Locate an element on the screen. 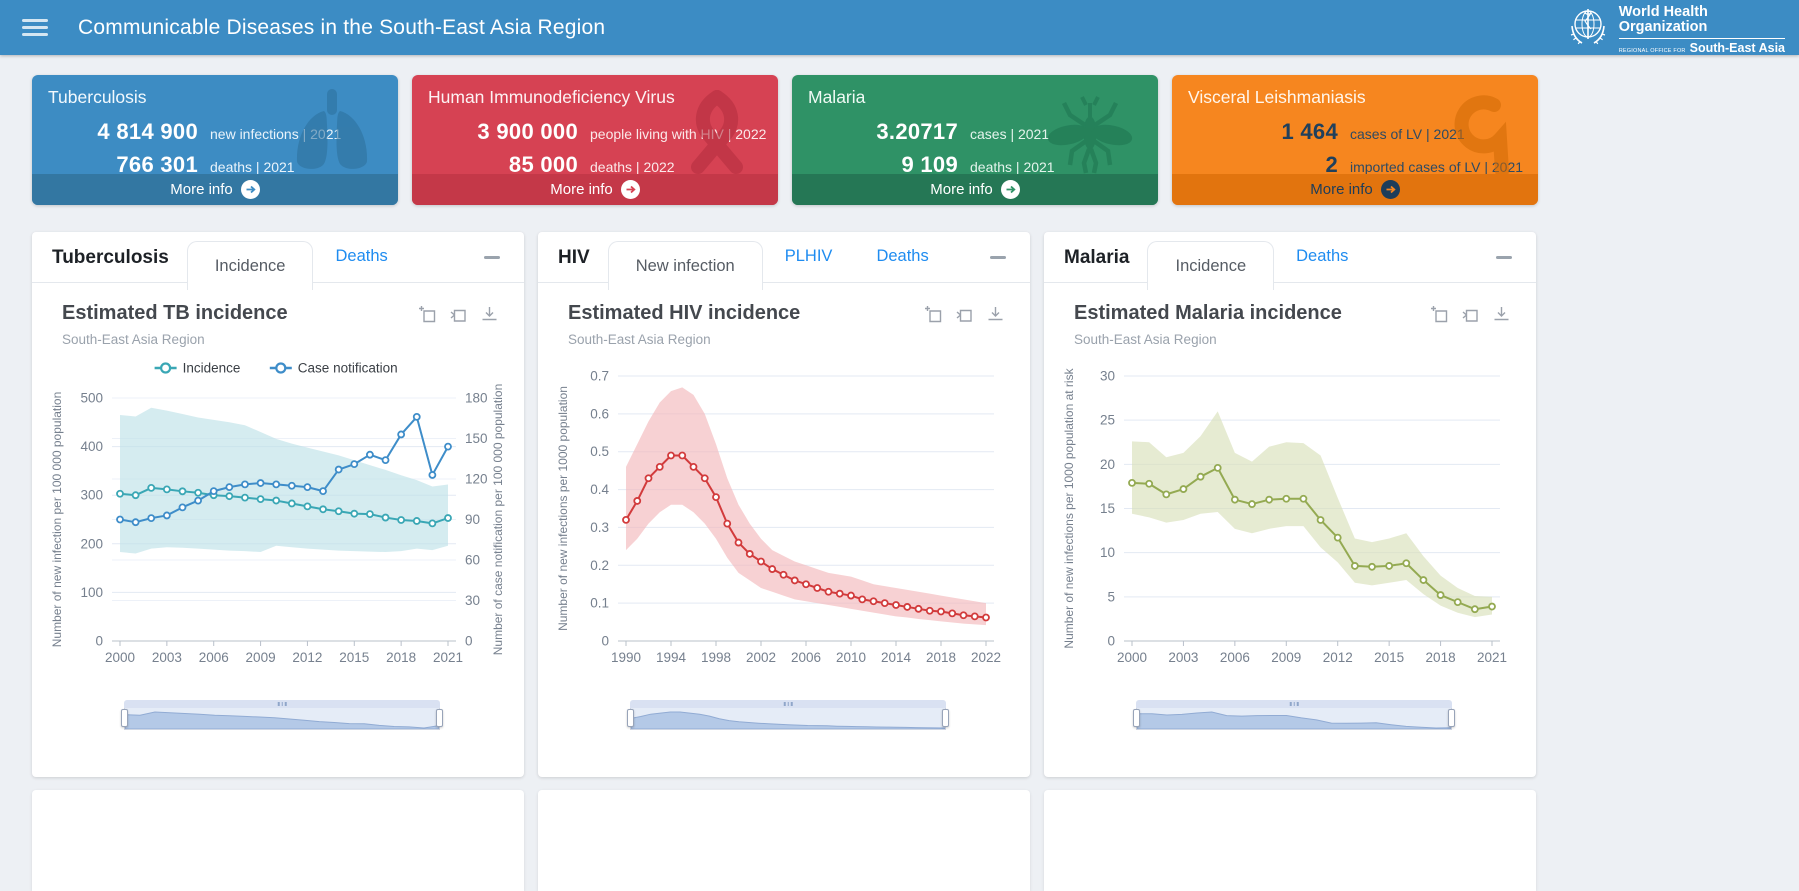 The width and height of the screenshot is (1799, 891). stat-label: deaths | 2022 is located at coordinates (632, 167).